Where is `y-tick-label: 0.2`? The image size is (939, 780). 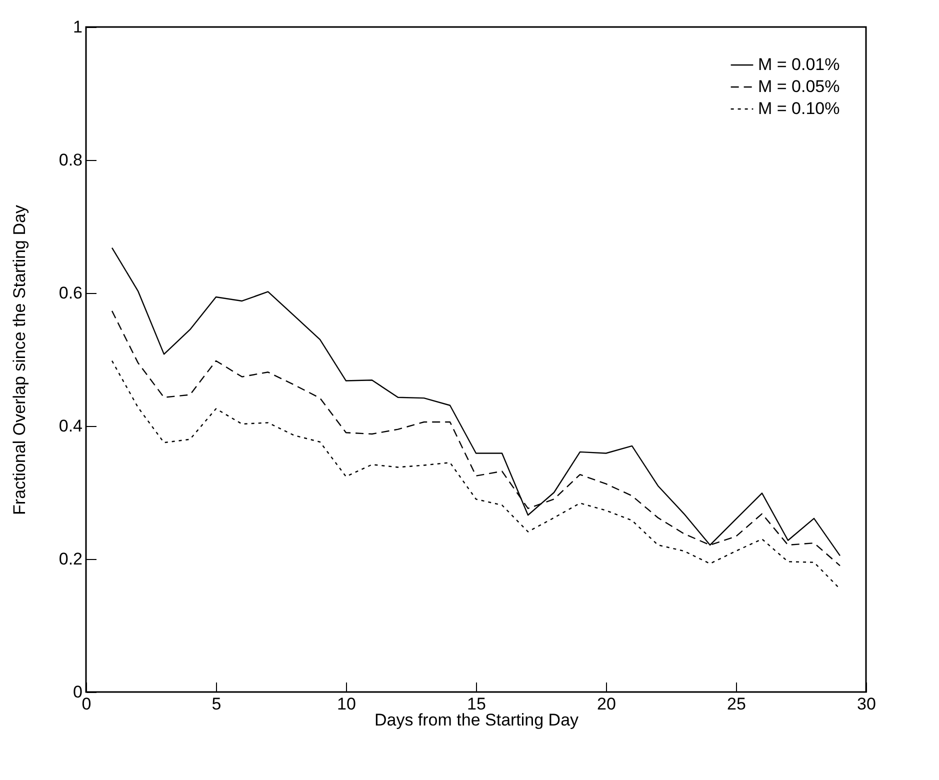
y-tick-label: 0.2 is located at coordinates (70, 559).